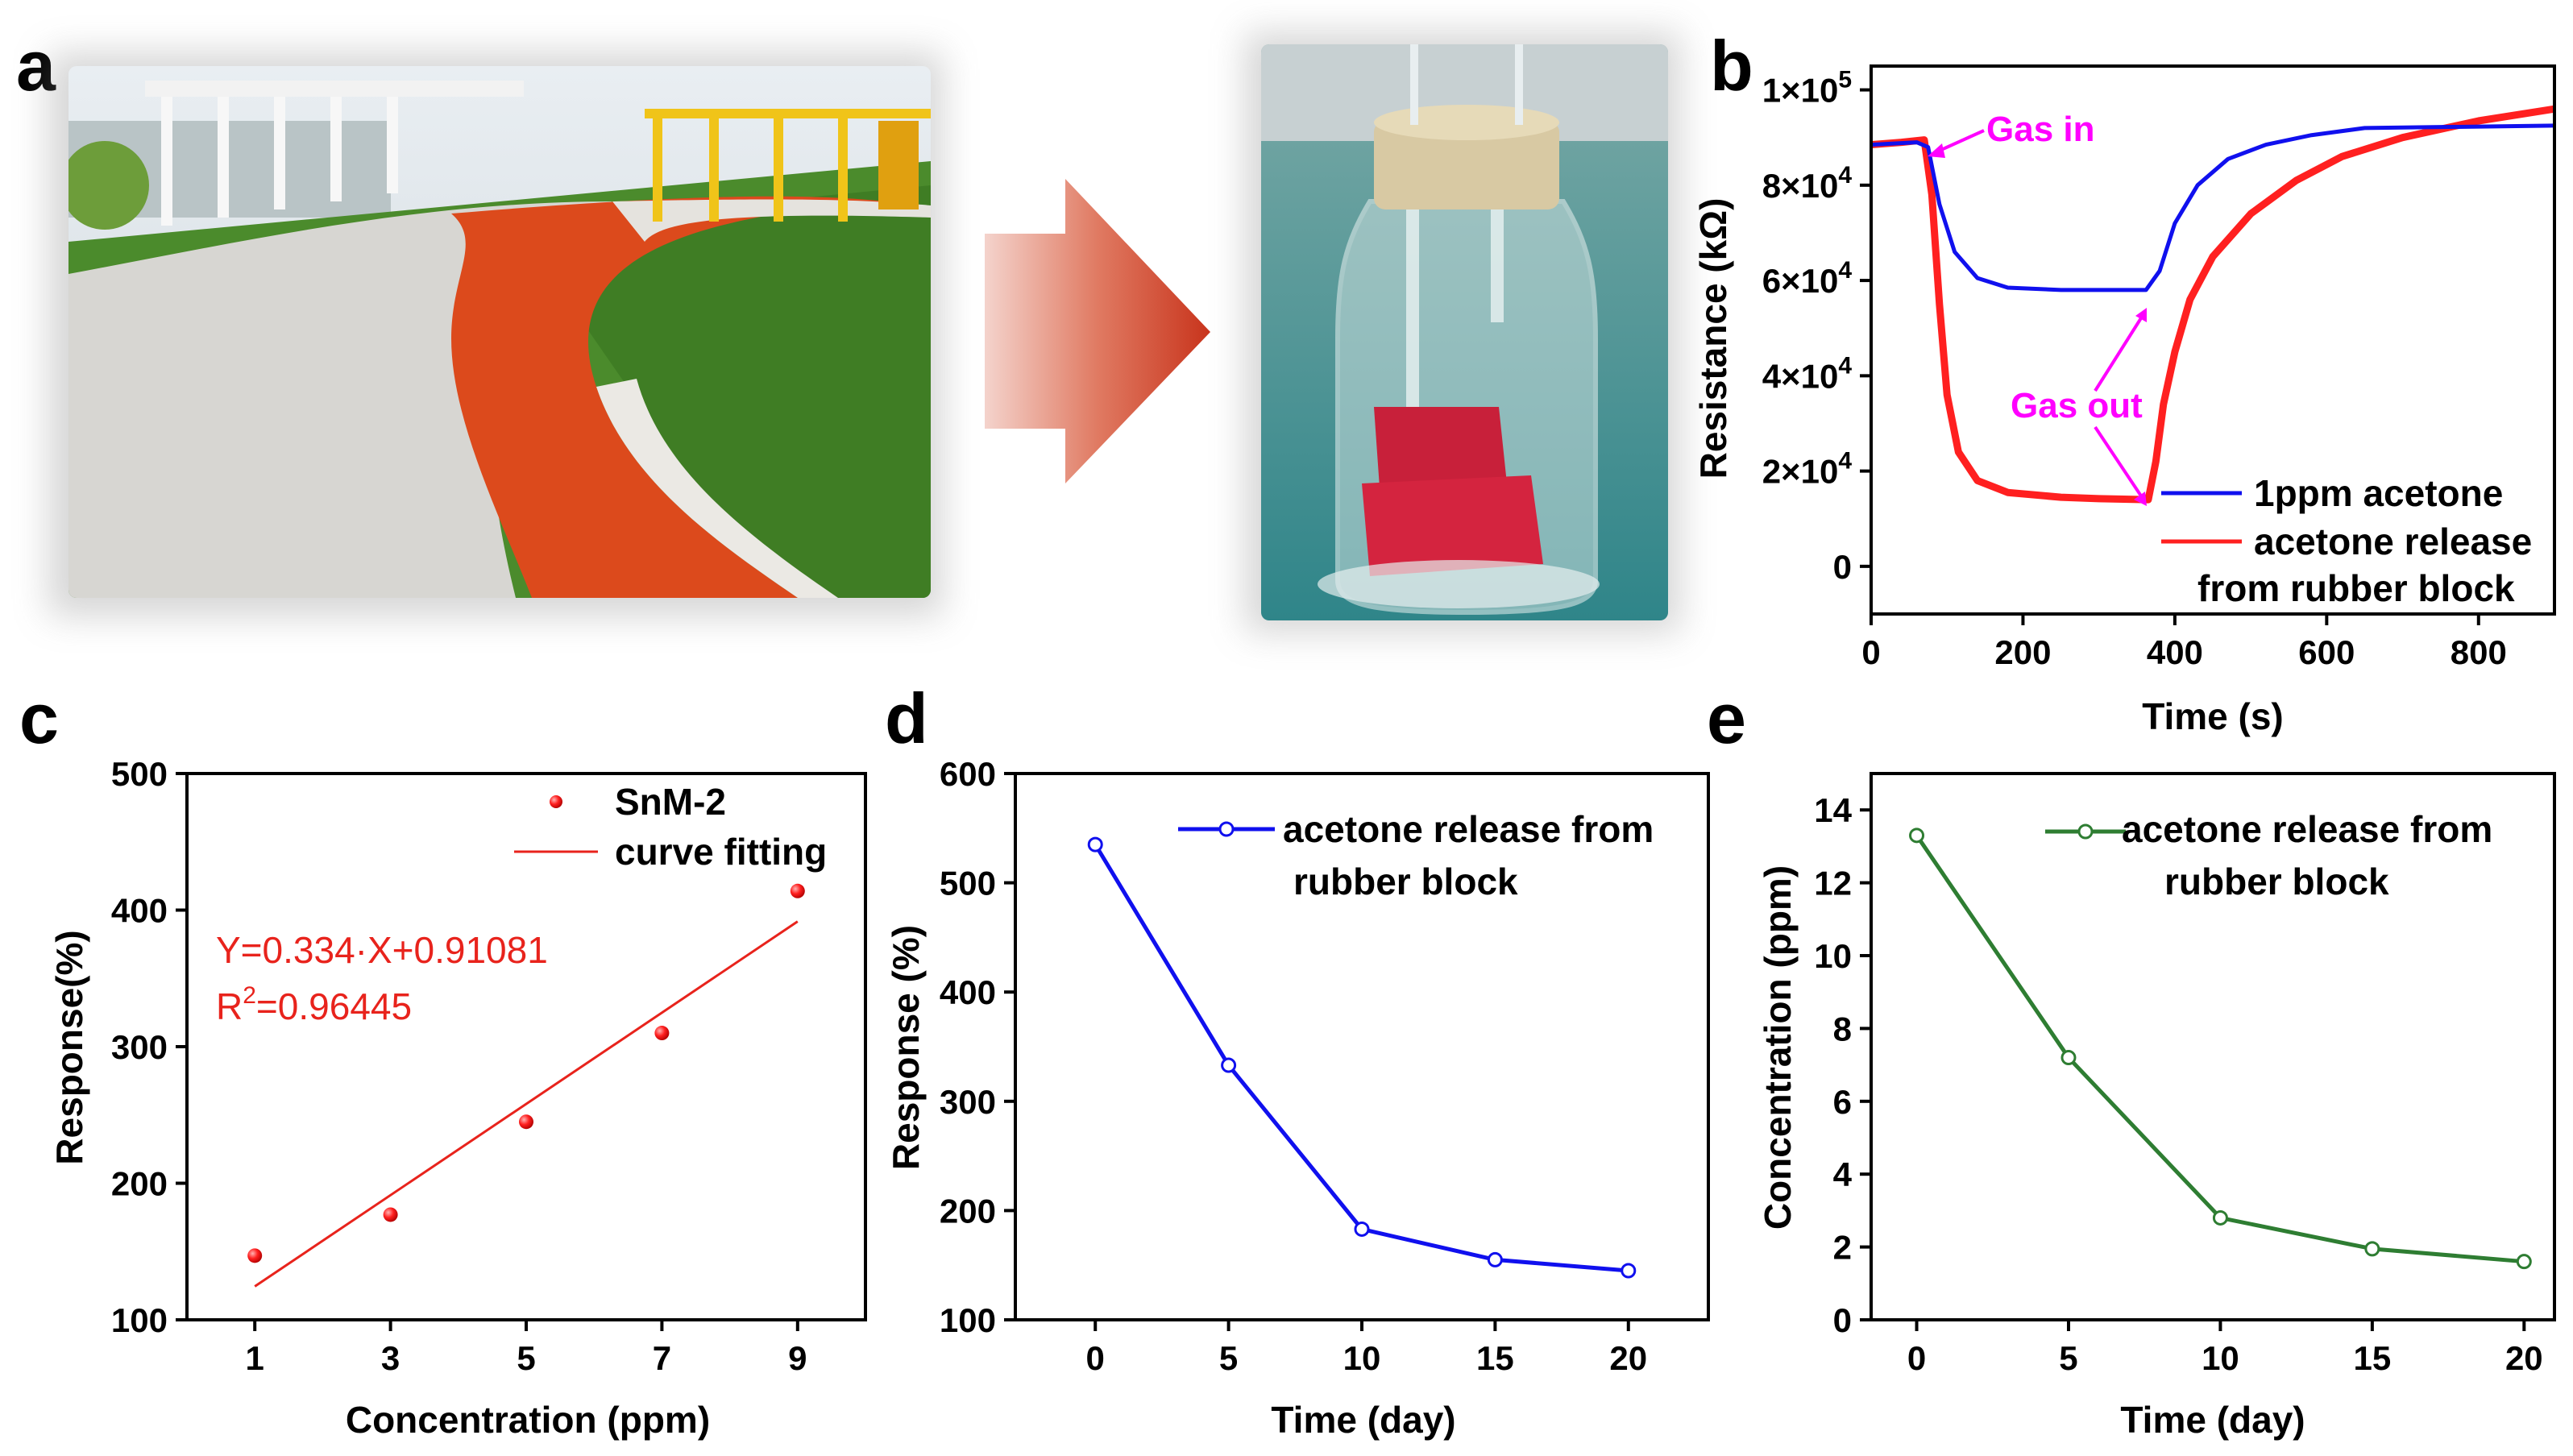  I want to click on chart-c-x-axis-title: Concentration (ppm), so click(528, 1420).